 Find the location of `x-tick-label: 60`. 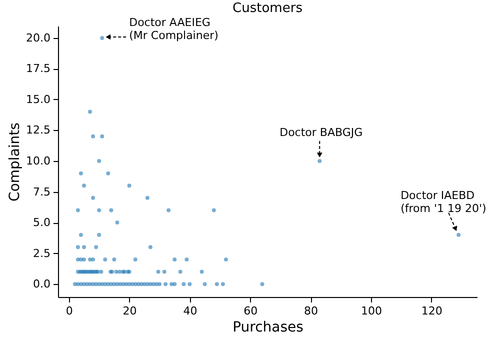

x-tick-label: 60 is located at coordinates (251, 311).